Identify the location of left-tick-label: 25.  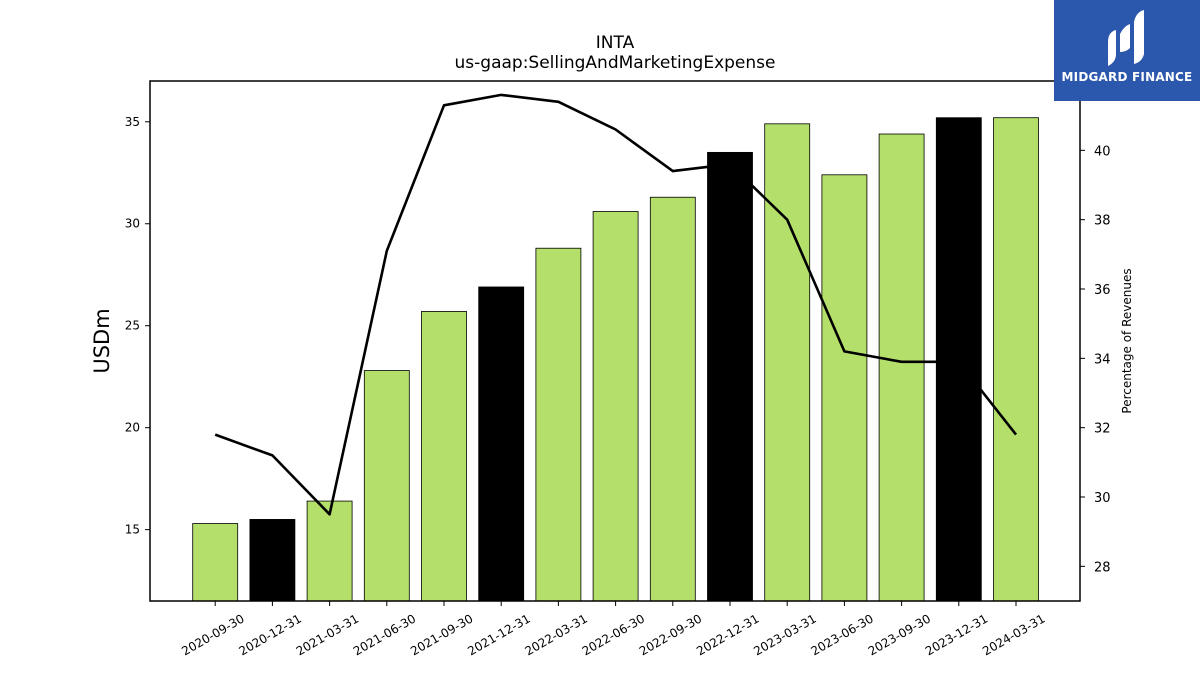
(132, 326).